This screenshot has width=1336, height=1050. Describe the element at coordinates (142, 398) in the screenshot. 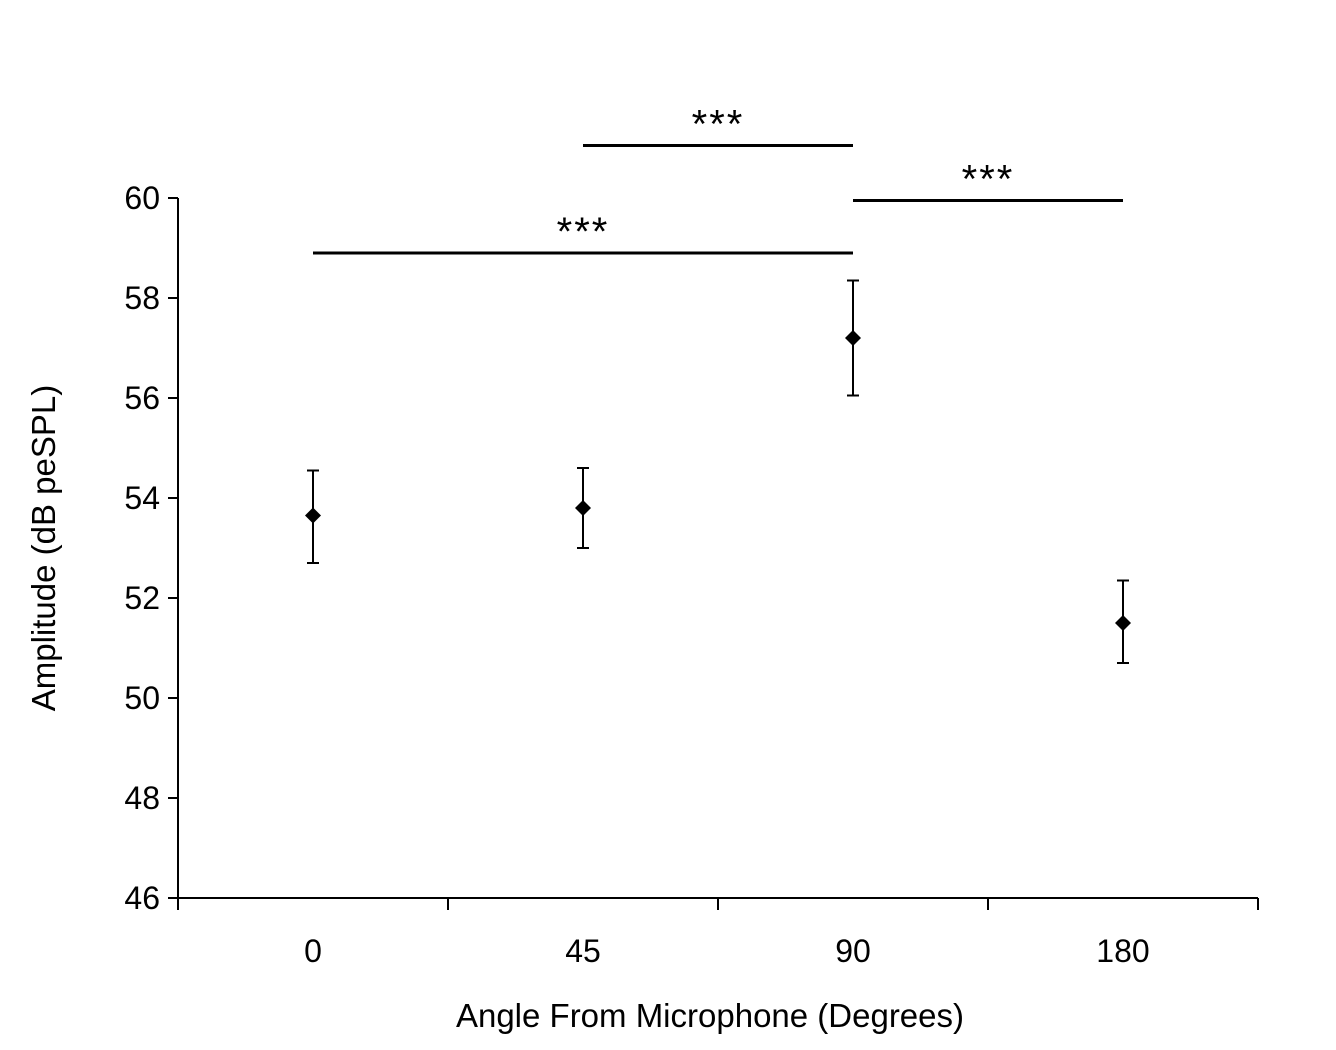

I see `y-tick-label: 56` at that location.